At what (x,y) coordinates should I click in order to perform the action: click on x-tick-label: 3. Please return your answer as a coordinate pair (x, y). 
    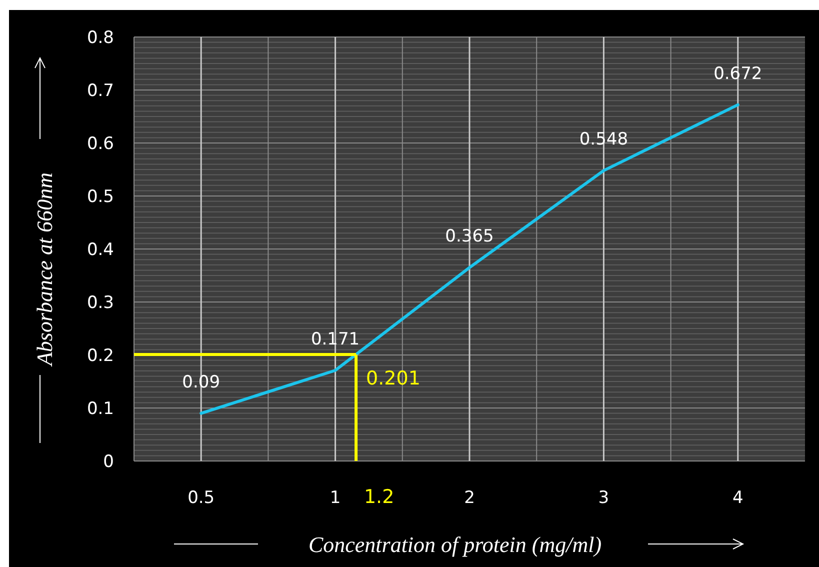
    Looking at the image, I should click on (604, 498).